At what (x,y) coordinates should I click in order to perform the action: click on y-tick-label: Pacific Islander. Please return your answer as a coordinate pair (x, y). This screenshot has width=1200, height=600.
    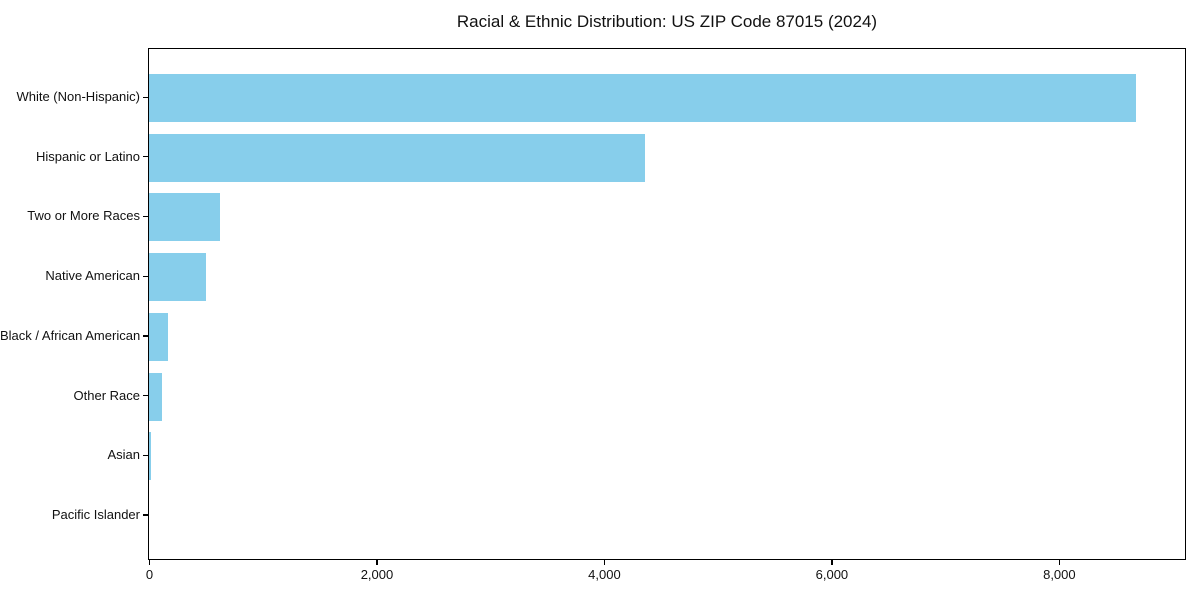
    Looking at the image, I should click on (95, 514).